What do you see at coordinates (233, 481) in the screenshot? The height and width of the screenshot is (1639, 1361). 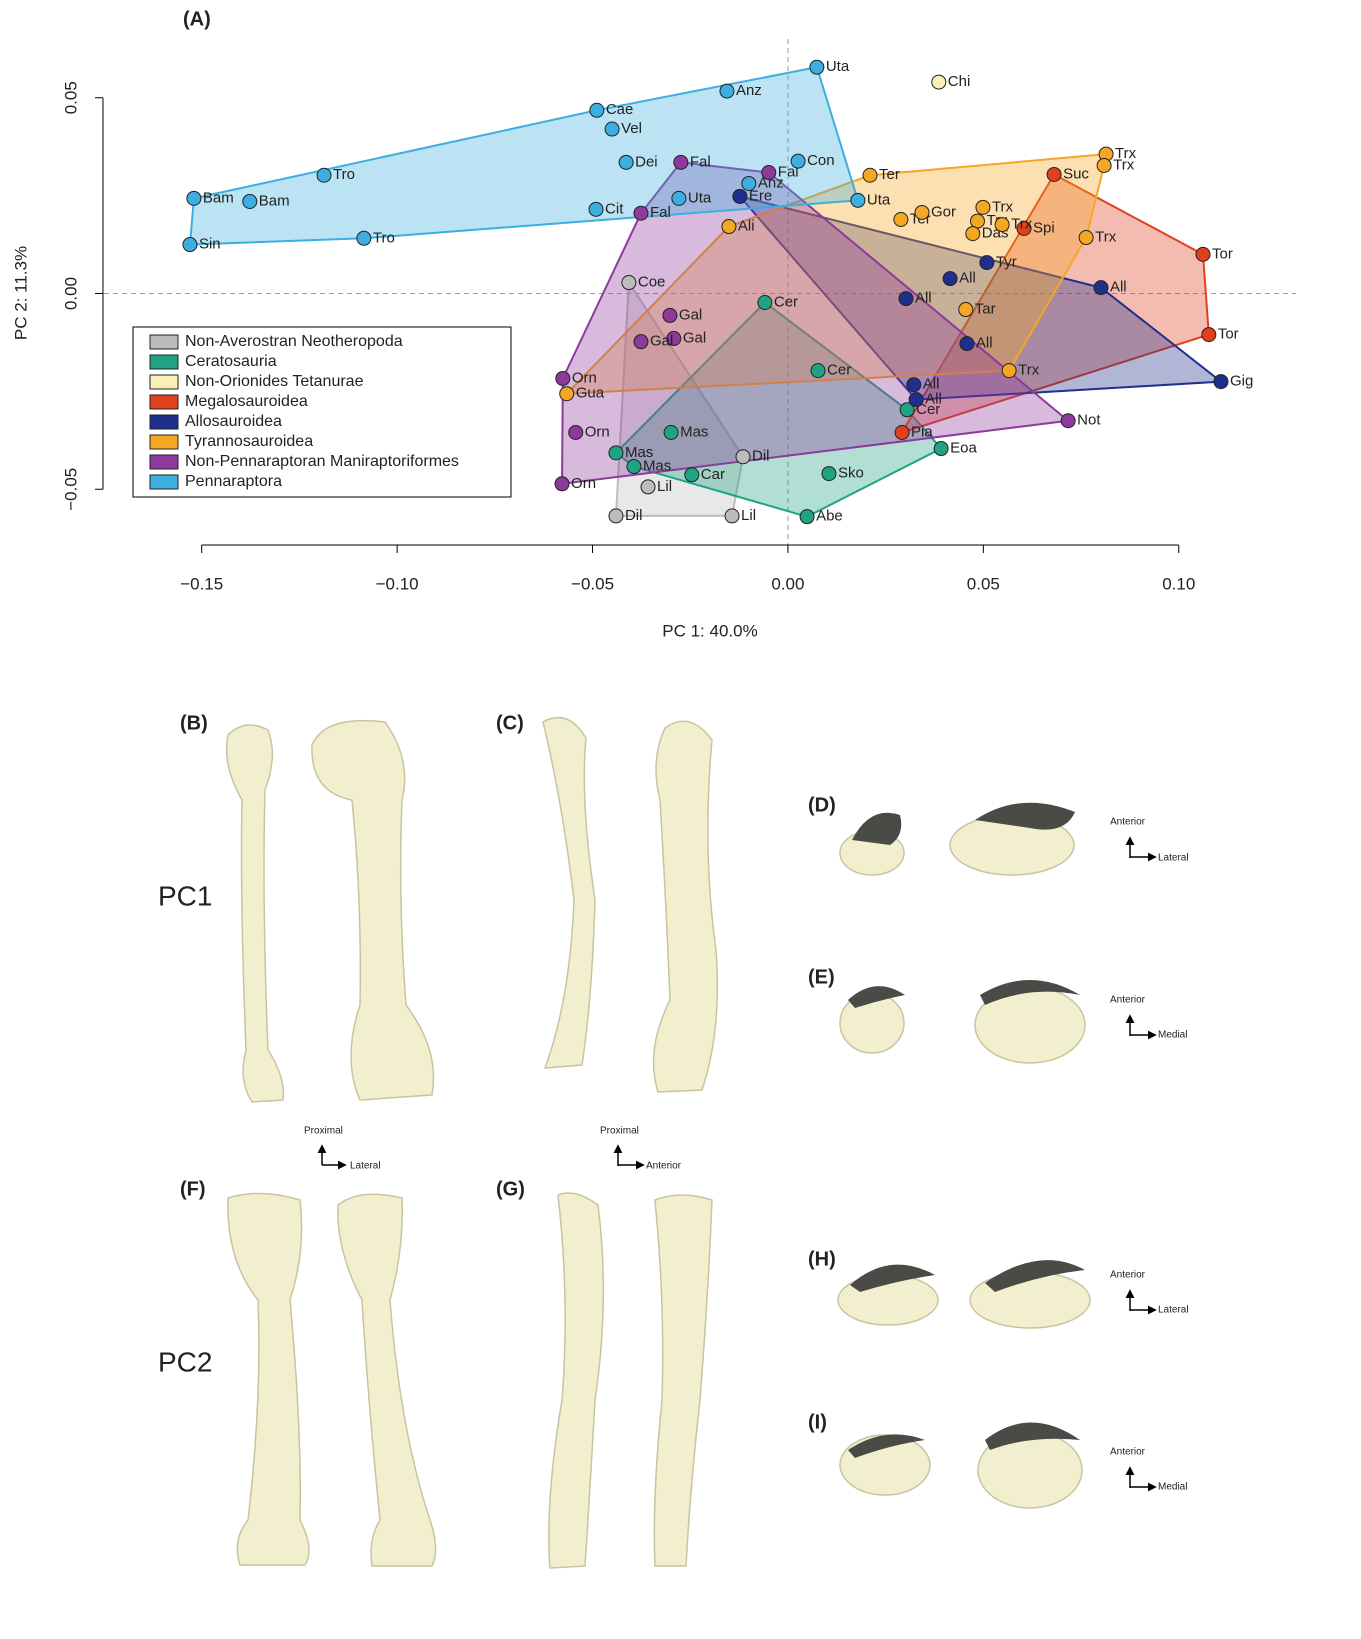 I see `legend-label: Pennaraptora` at bounding box center [233, 481].